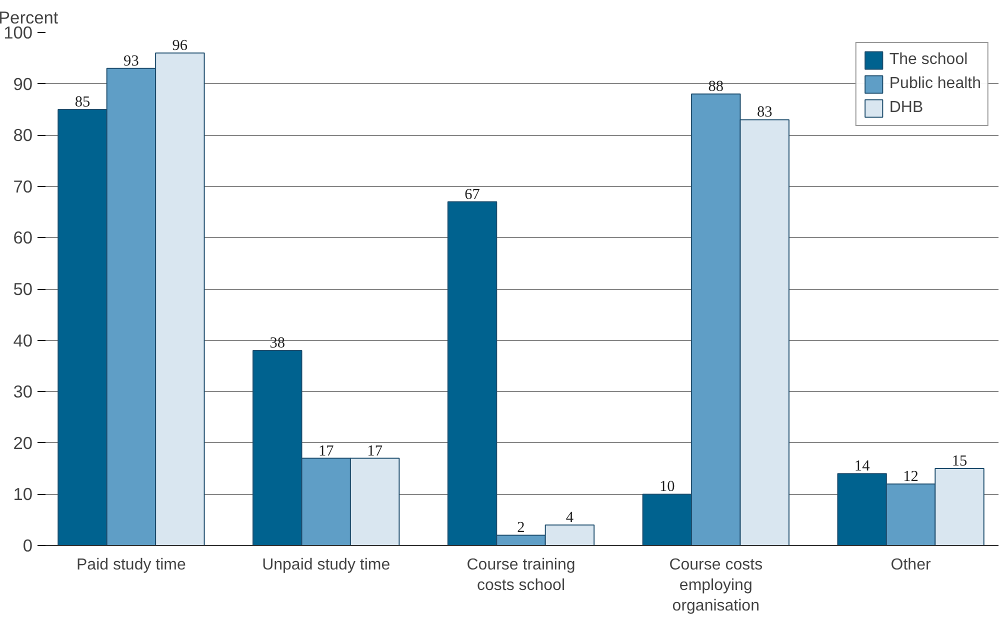 Image resolution: width=1000 pixels, height=617 pixels. What do you see at coordinates (23, 494) in the screenshot?
I see `y-tick-label: 10` at bounding box center [23, 494].